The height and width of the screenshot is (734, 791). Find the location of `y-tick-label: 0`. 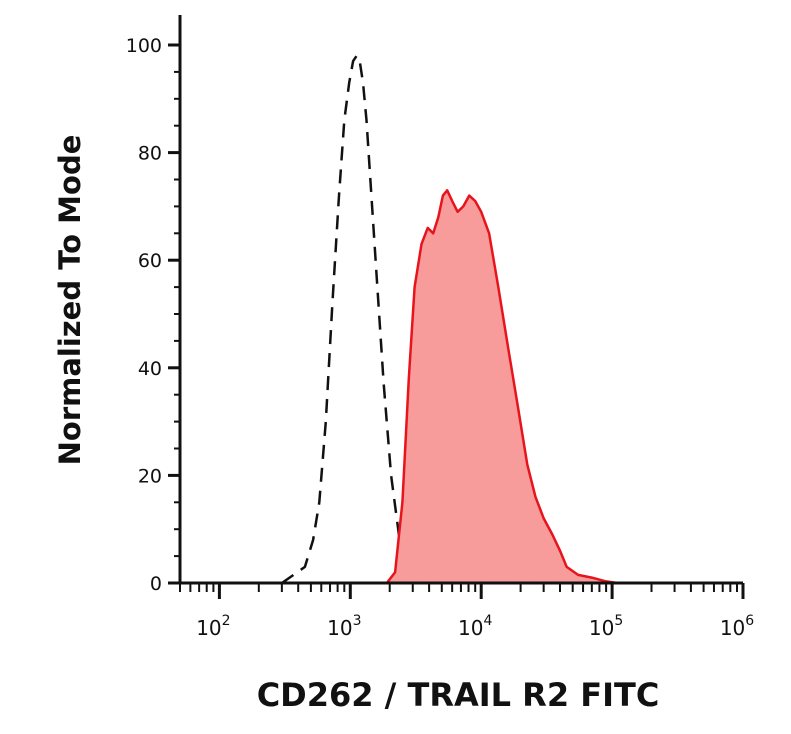

y-tick-label: 0 is located at coordinates (156, 584).